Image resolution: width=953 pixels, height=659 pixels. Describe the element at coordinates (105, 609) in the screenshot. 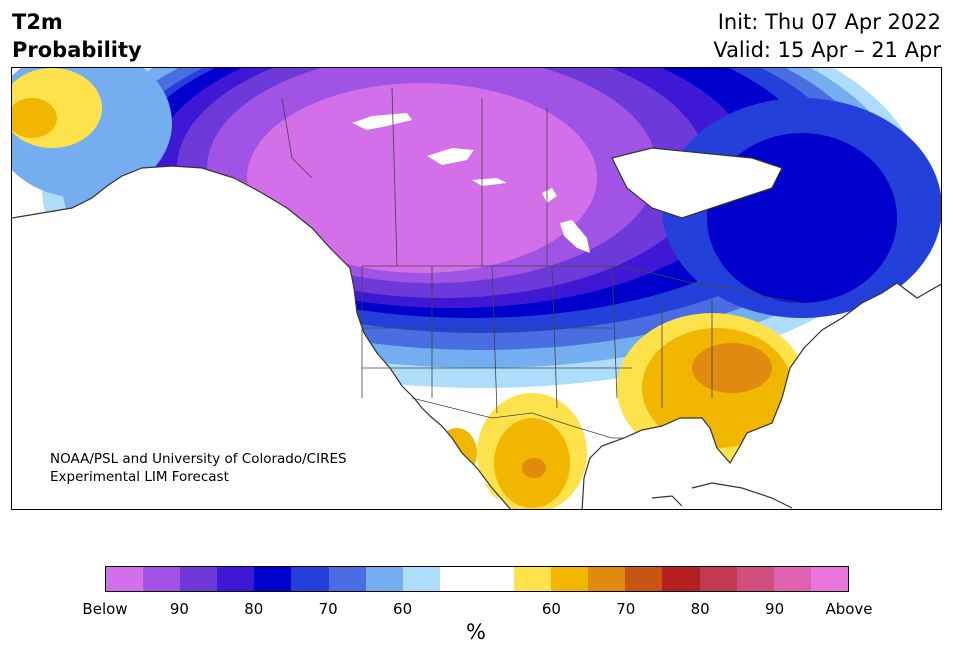

I see `colorbar-tick-label: Below` at that location.